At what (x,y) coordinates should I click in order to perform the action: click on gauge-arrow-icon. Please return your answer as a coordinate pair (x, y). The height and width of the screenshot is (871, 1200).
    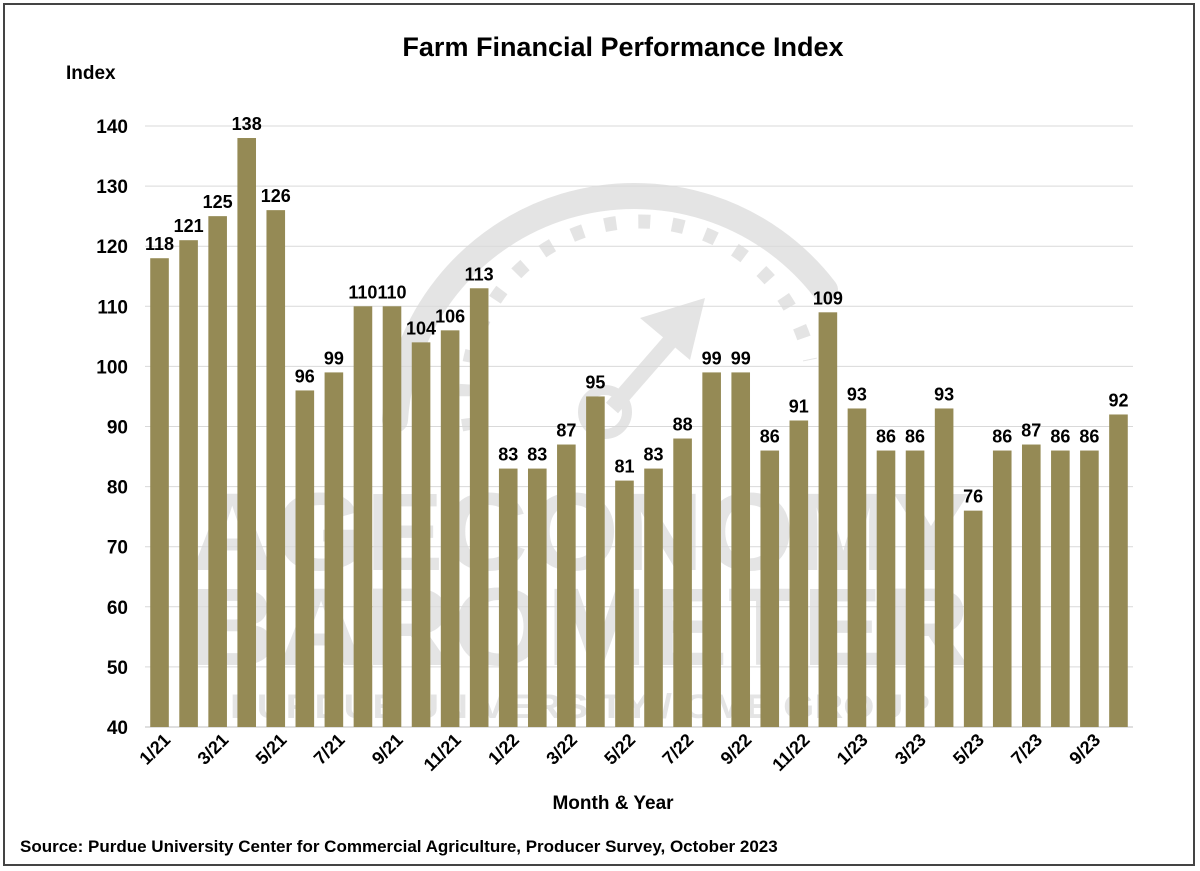
    Looking at the image, I should click on (610, 310).